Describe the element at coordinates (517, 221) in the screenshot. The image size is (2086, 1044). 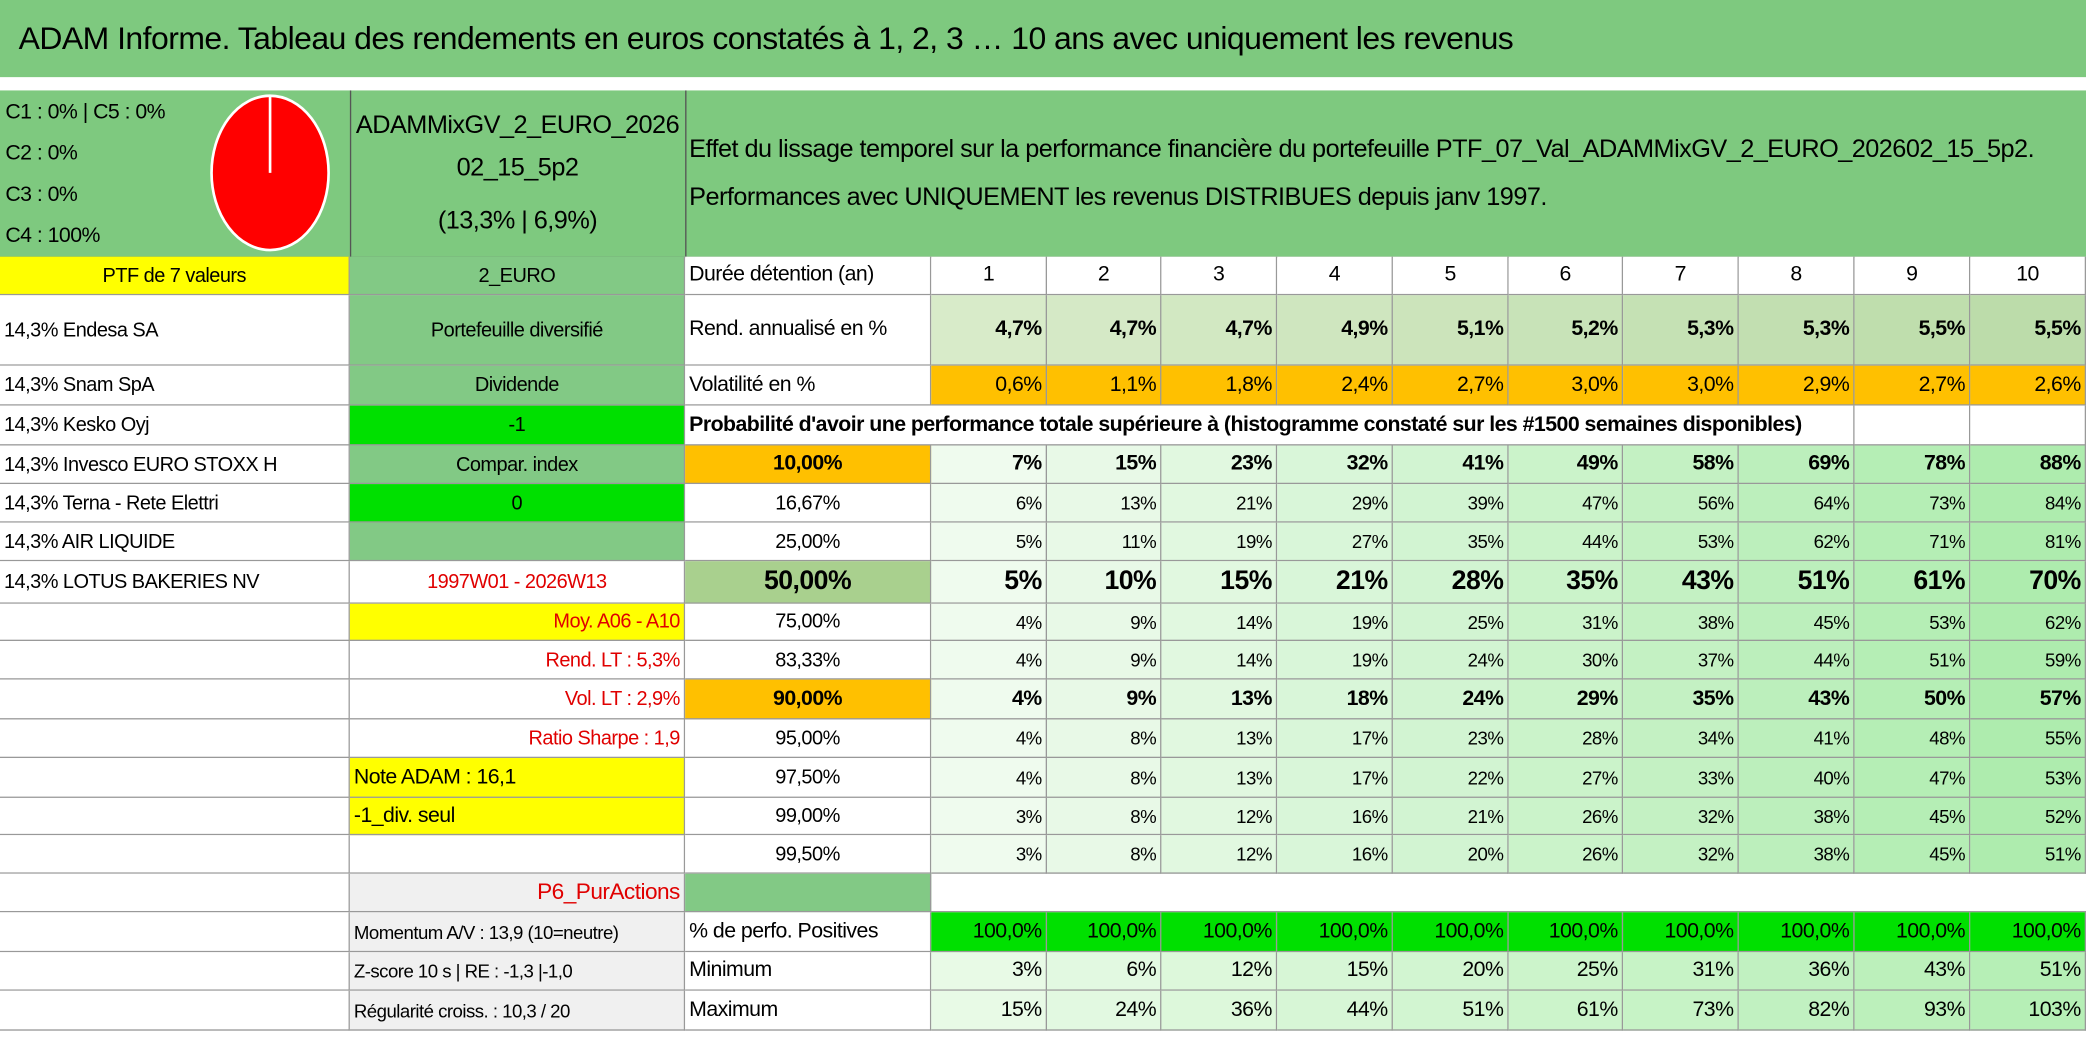
I see `portfolio-stats: (13,3% | 6,9%)` at that location.